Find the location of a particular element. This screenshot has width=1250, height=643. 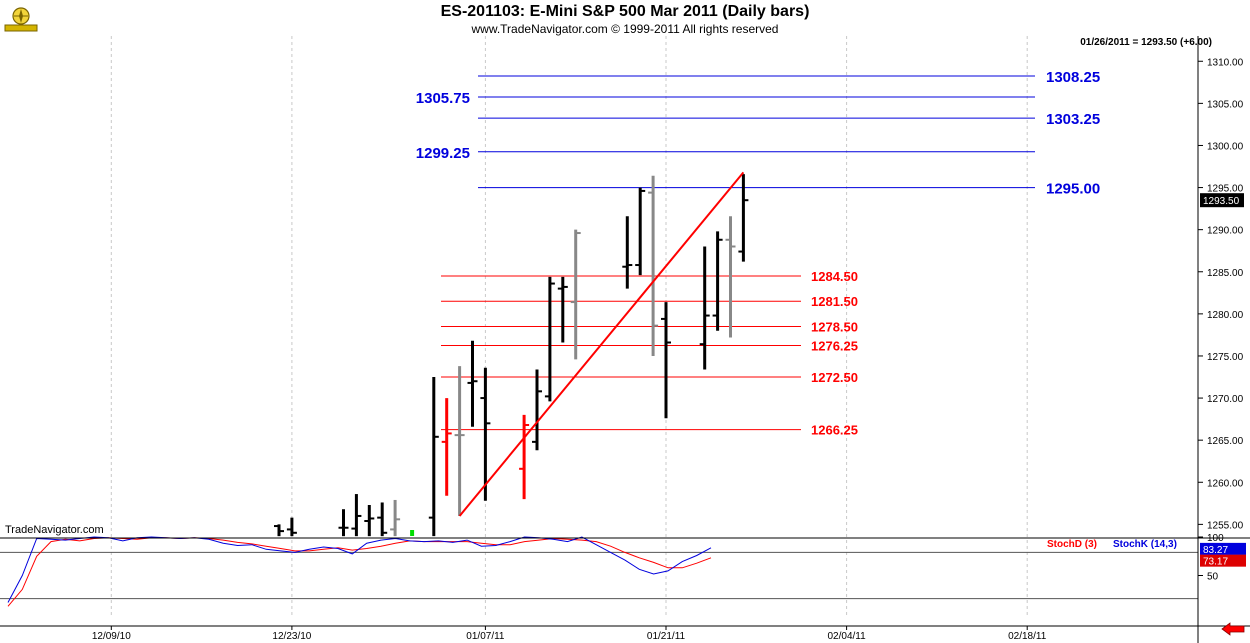

x-tick-label: 02/04/11 is located at coordinates (847, 636).